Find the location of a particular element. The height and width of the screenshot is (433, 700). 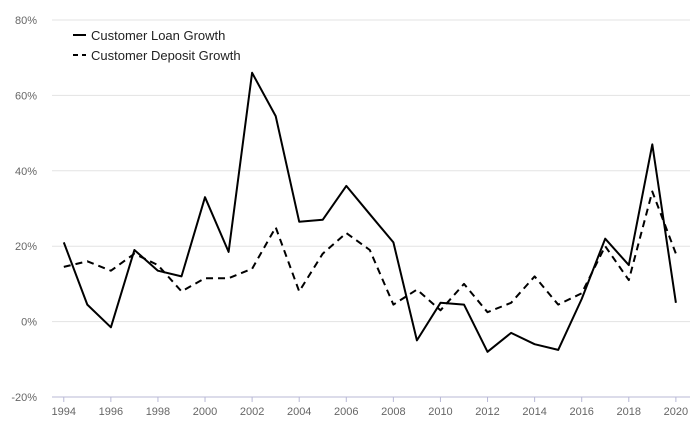

x-tick-label: 2014 is located at coordinates (534, 412).